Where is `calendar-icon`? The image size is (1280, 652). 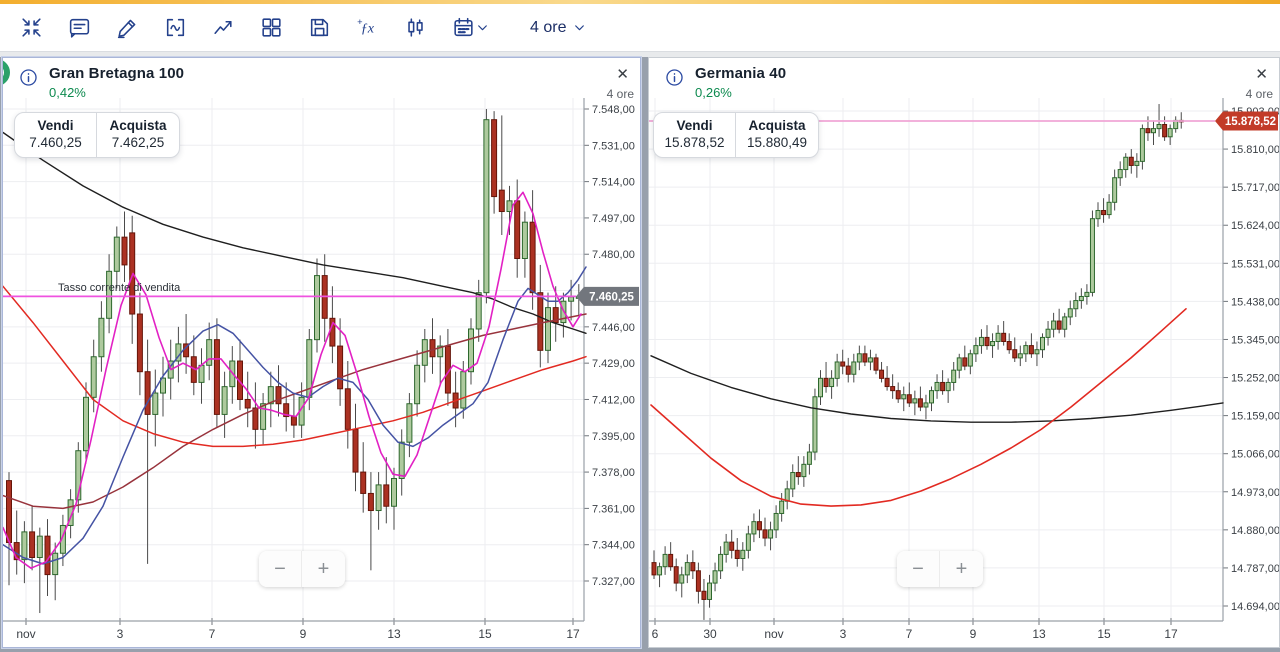
calendar-icon is located at coordinates (470, 28).